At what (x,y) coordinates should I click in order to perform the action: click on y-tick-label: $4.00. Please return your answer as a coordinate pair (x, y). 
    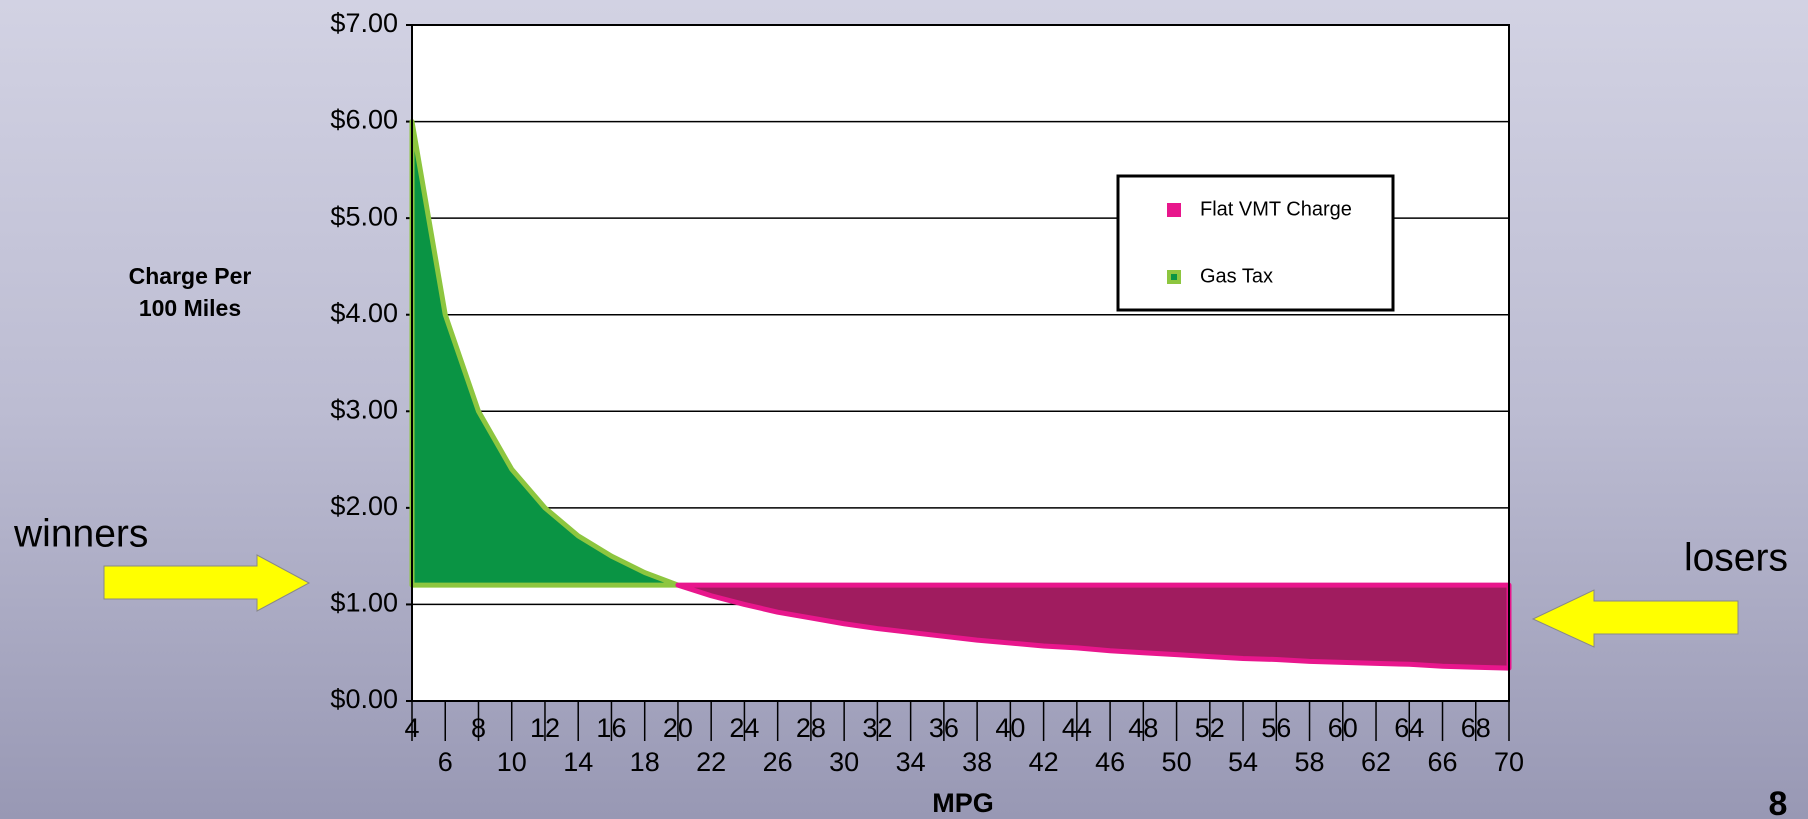
    Looking at the image, I should click on (364, 313).